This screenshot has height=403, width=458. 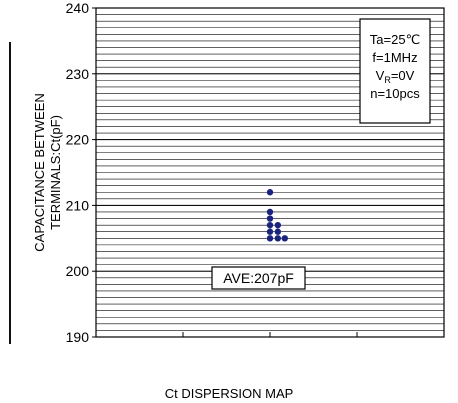 I want to click on y-tick-label: 200, so click(x=78, y=271).